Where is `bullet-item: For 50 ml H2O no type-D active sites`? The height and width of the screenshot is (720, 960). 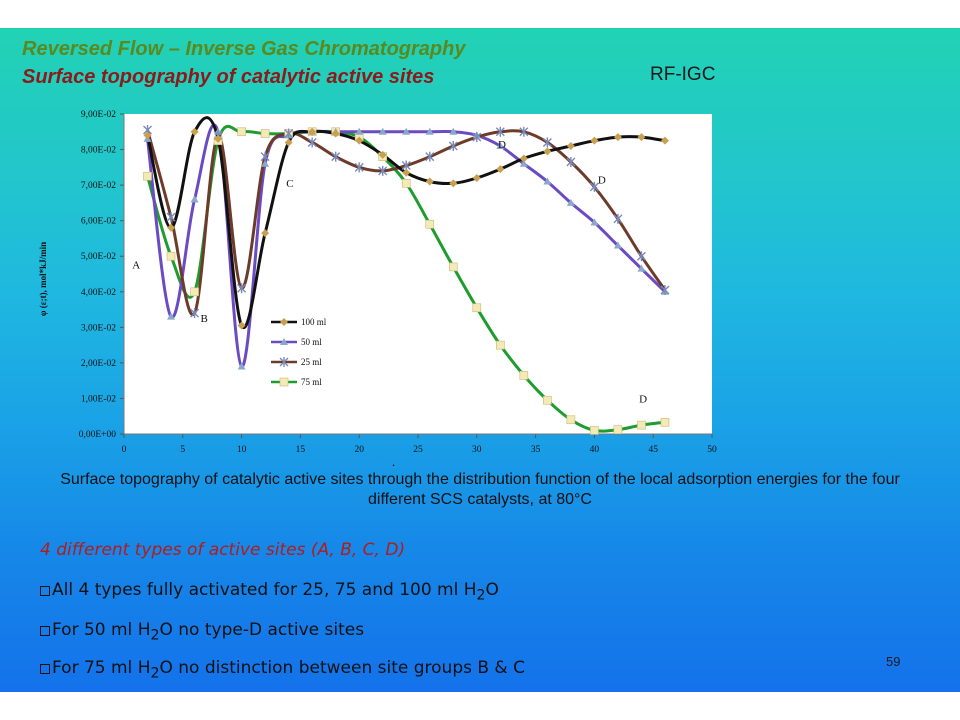
bullet-item: For 50 ml H2O no type-D active sites is located at coordinates (202, 631).